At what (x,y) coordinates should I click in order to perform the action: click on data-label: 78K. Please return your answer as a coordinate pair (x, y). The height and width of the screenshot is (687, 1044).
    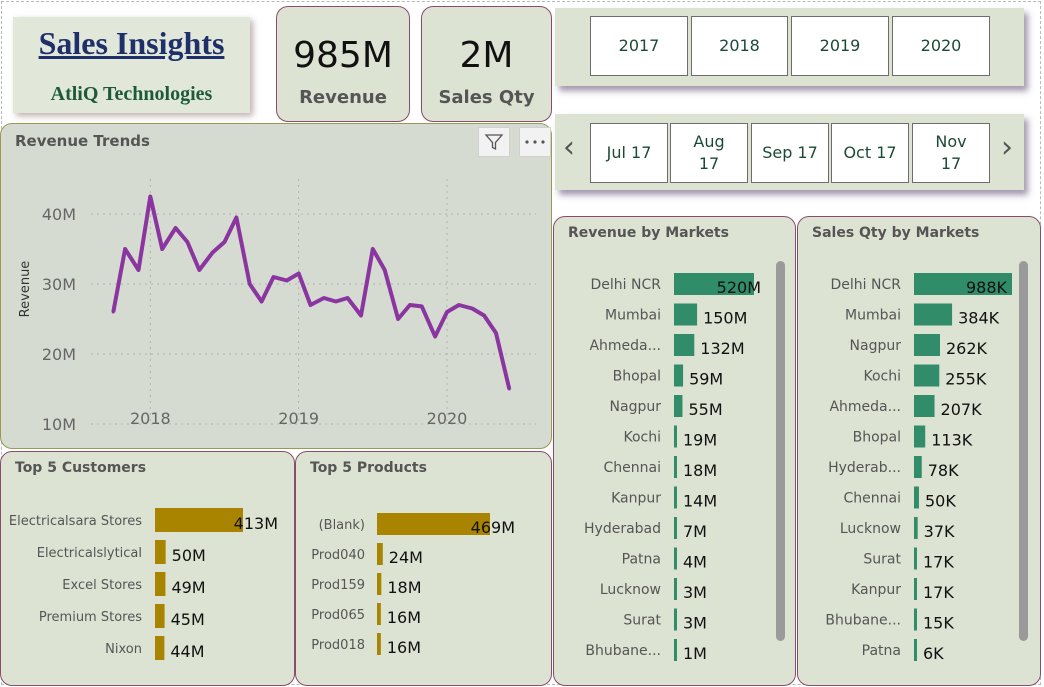
    Looking at the image, I should click on (943, 470).